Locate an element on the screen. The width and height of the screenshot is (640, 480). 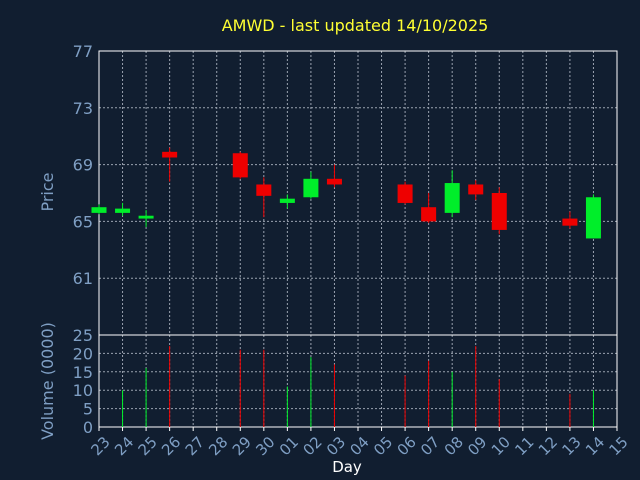
price-tick-label: 73 is located at coordinates (83, 108).